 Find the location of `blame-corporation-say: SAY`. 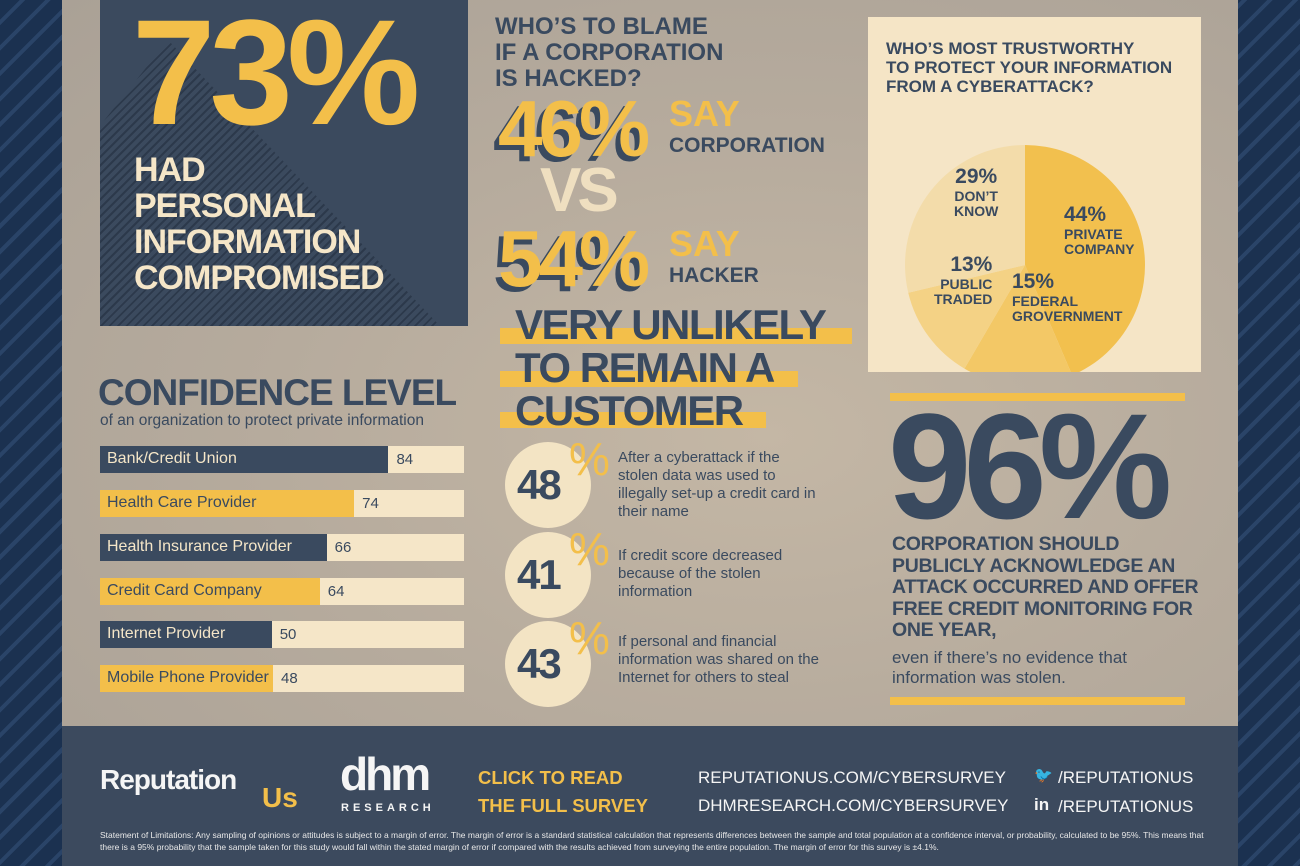

blame-corporation-say: SAY is located at coordinates (704, 113).